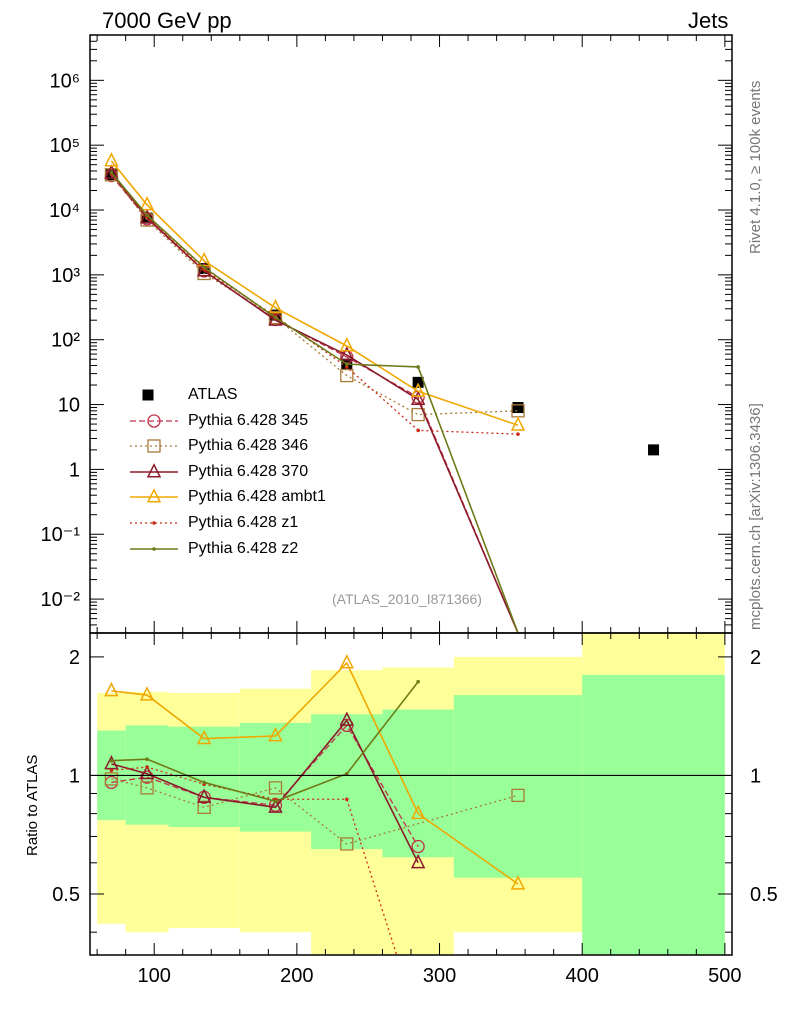 The image size is (786, 1024). I want to click on x-tick-label: 100, so click(154, 976).